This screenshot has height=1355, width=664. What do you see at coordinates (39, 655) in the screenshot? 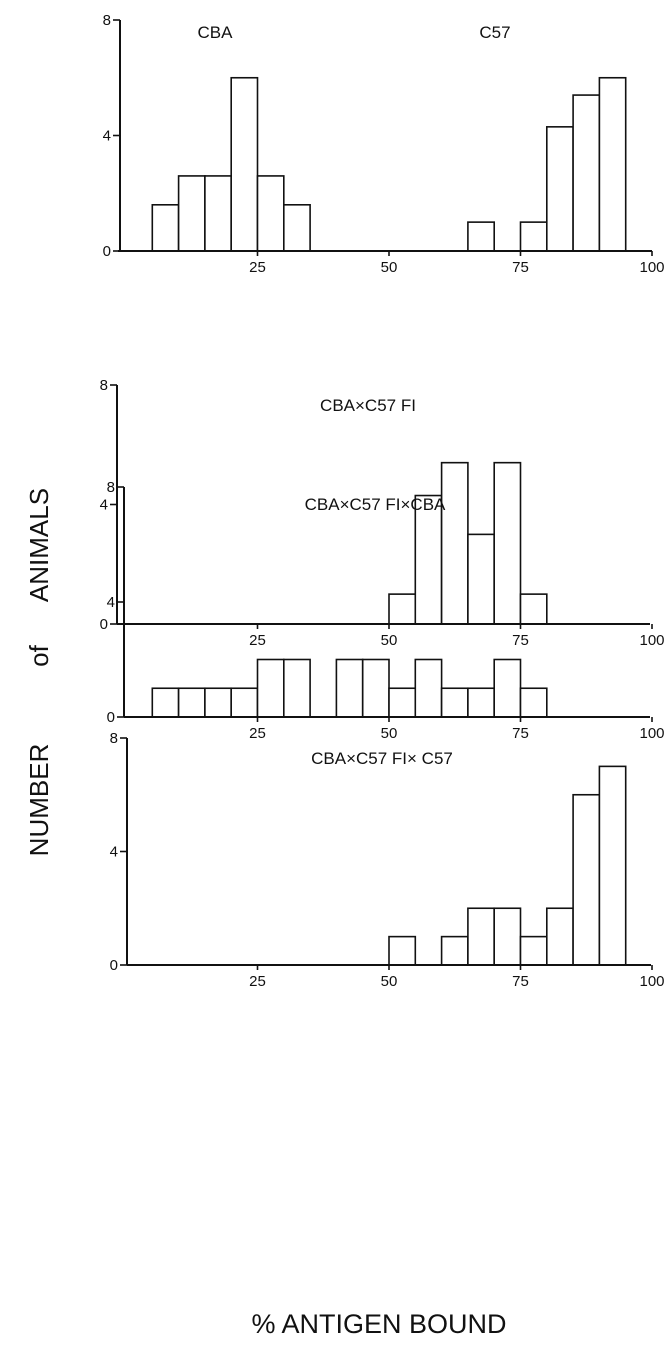
I see `y-axis-label-of: of` at bounding box center [39, 655].